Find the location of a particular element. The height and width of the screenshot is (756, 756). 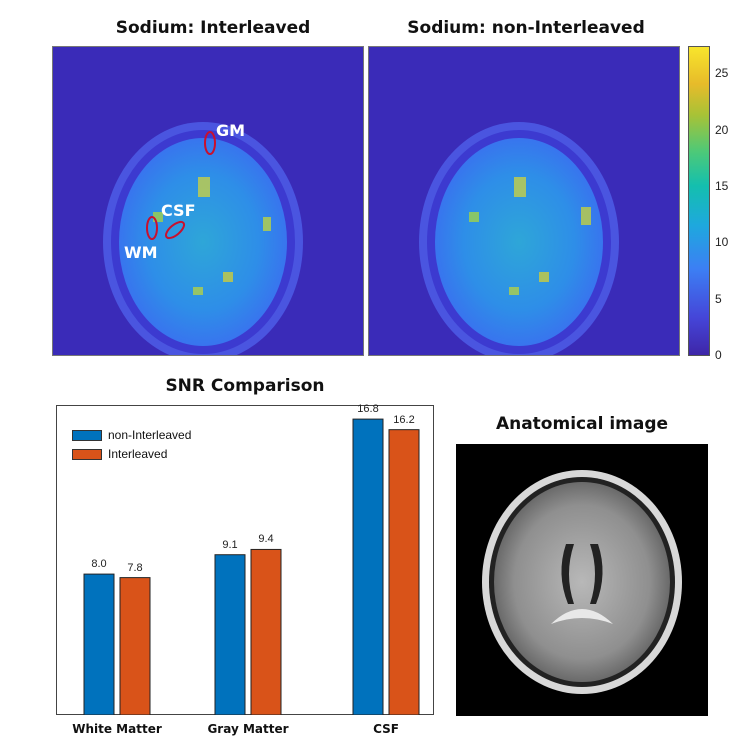

bar-value-label: 16.2 is located at coordinates (404, 419).